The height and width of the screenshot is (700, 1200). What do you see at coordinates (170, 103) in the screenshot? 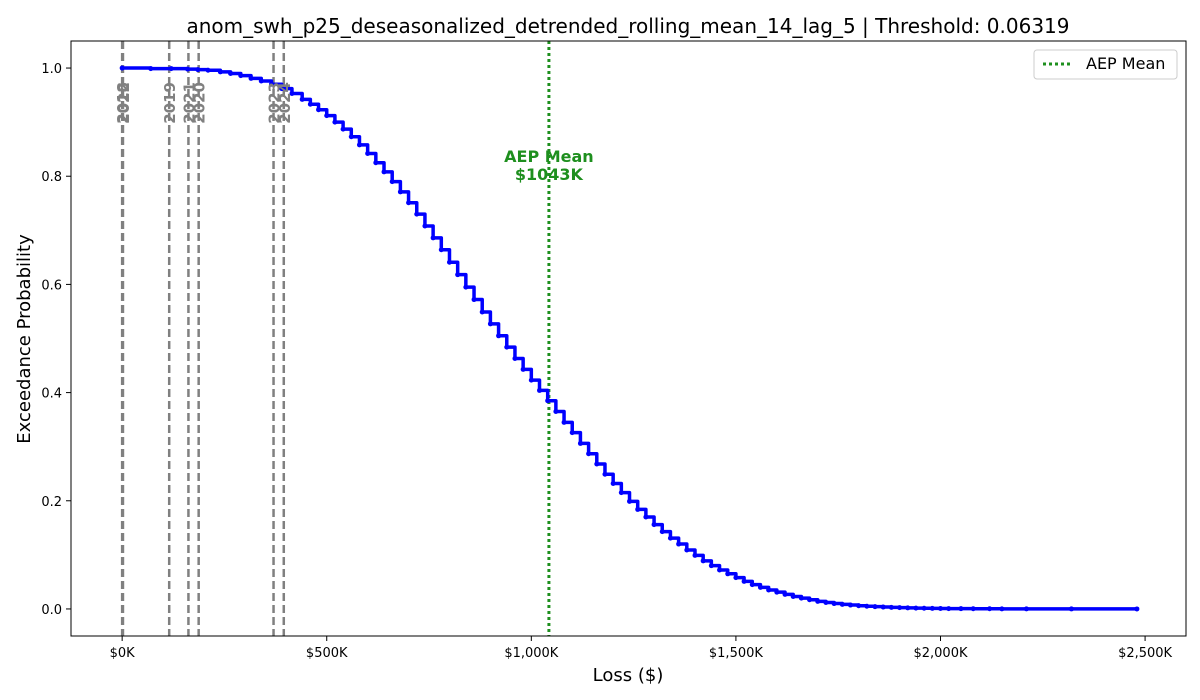
I see `year-marker-label-2019: 2019` at bounding box center [170, 103].